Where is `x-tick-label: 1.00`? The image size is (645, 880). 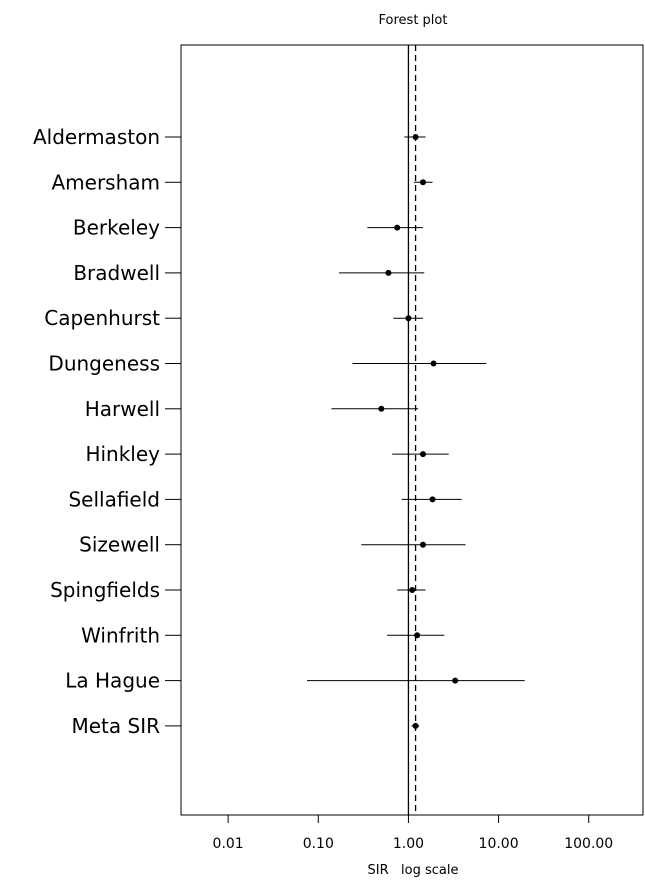
x-tick-label: 1.00 is located at coordinates (408, 844).